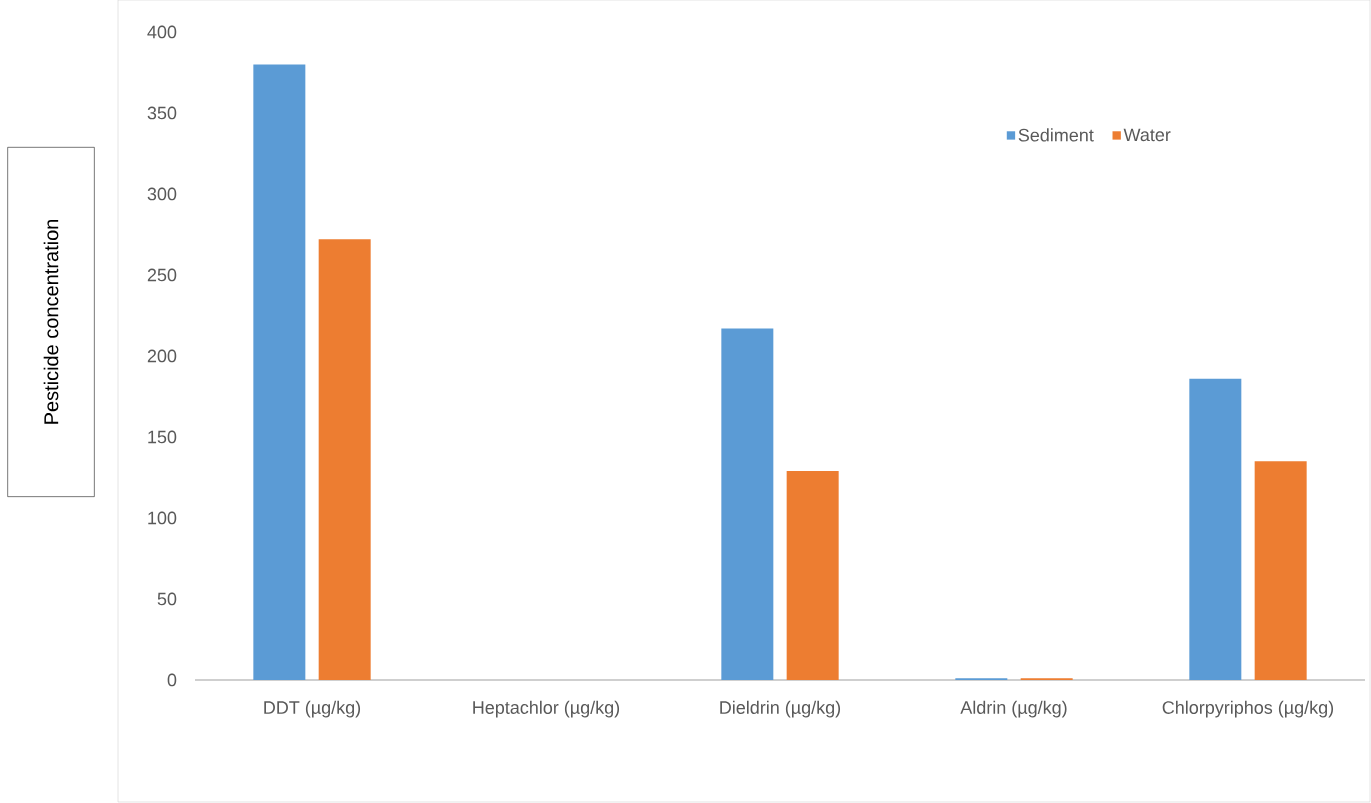  Describe the element at coordinates (546, 709) in the screenshot. I see `x-tick-label: Heptachlor (µg/kg)` at that location.